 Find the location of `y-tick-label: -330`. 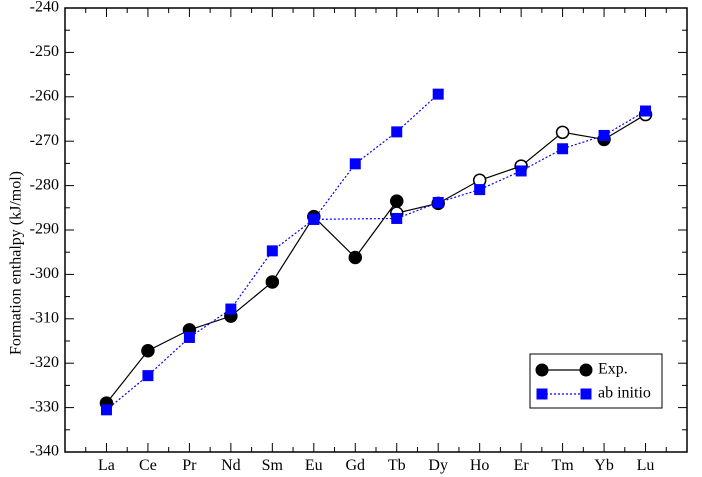

y-tick-label: -330 is located at coordinates (44, 406).